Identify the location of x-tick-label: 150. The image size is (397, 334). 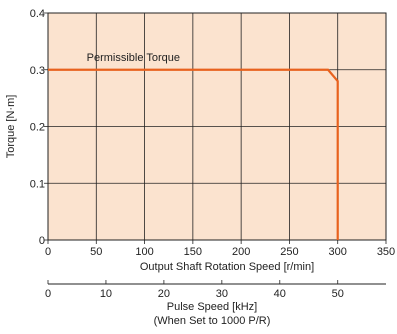
(193, 252).